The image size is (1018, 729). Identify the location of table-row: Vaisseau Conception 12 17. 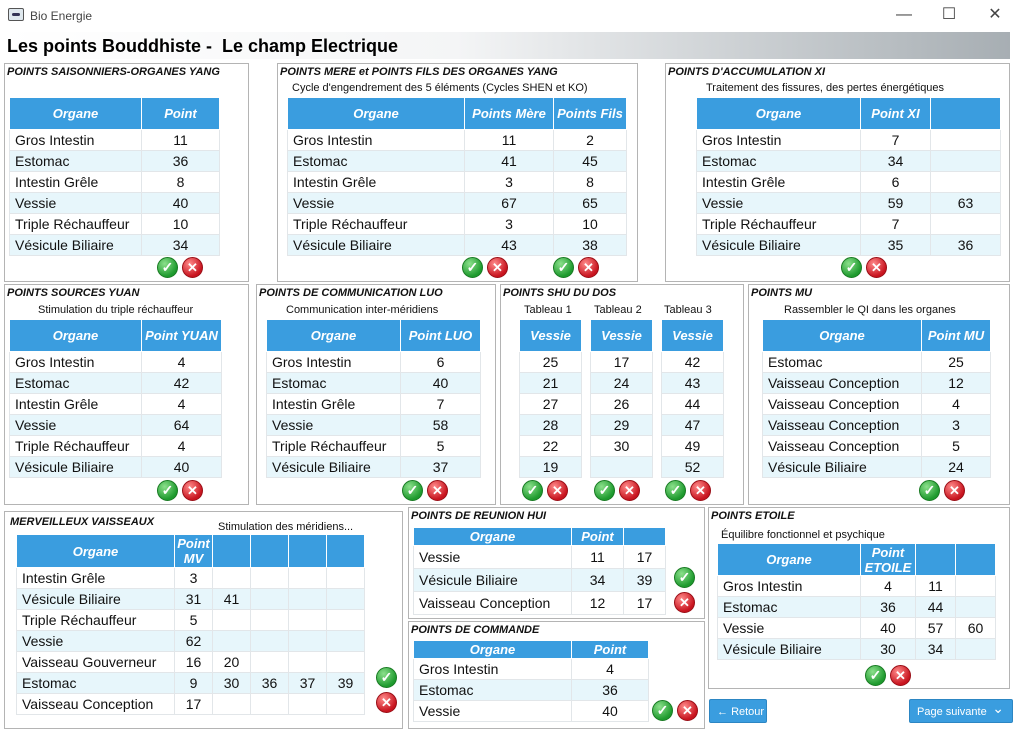
(539, 603).